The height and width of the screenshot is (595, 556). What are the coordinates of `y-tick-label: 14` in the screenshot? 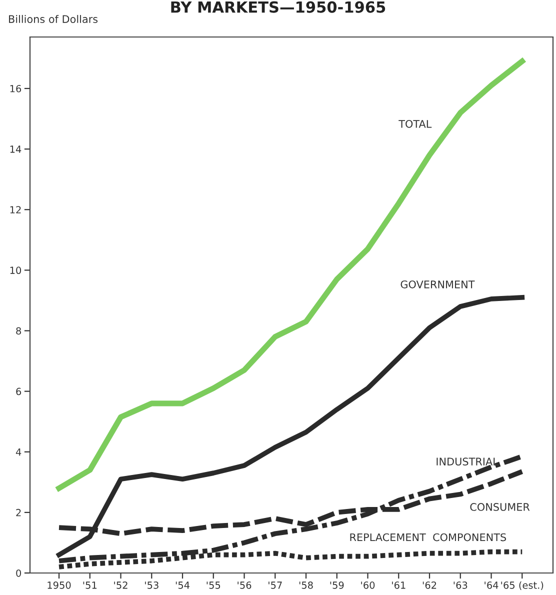 It's located at (16, 149).